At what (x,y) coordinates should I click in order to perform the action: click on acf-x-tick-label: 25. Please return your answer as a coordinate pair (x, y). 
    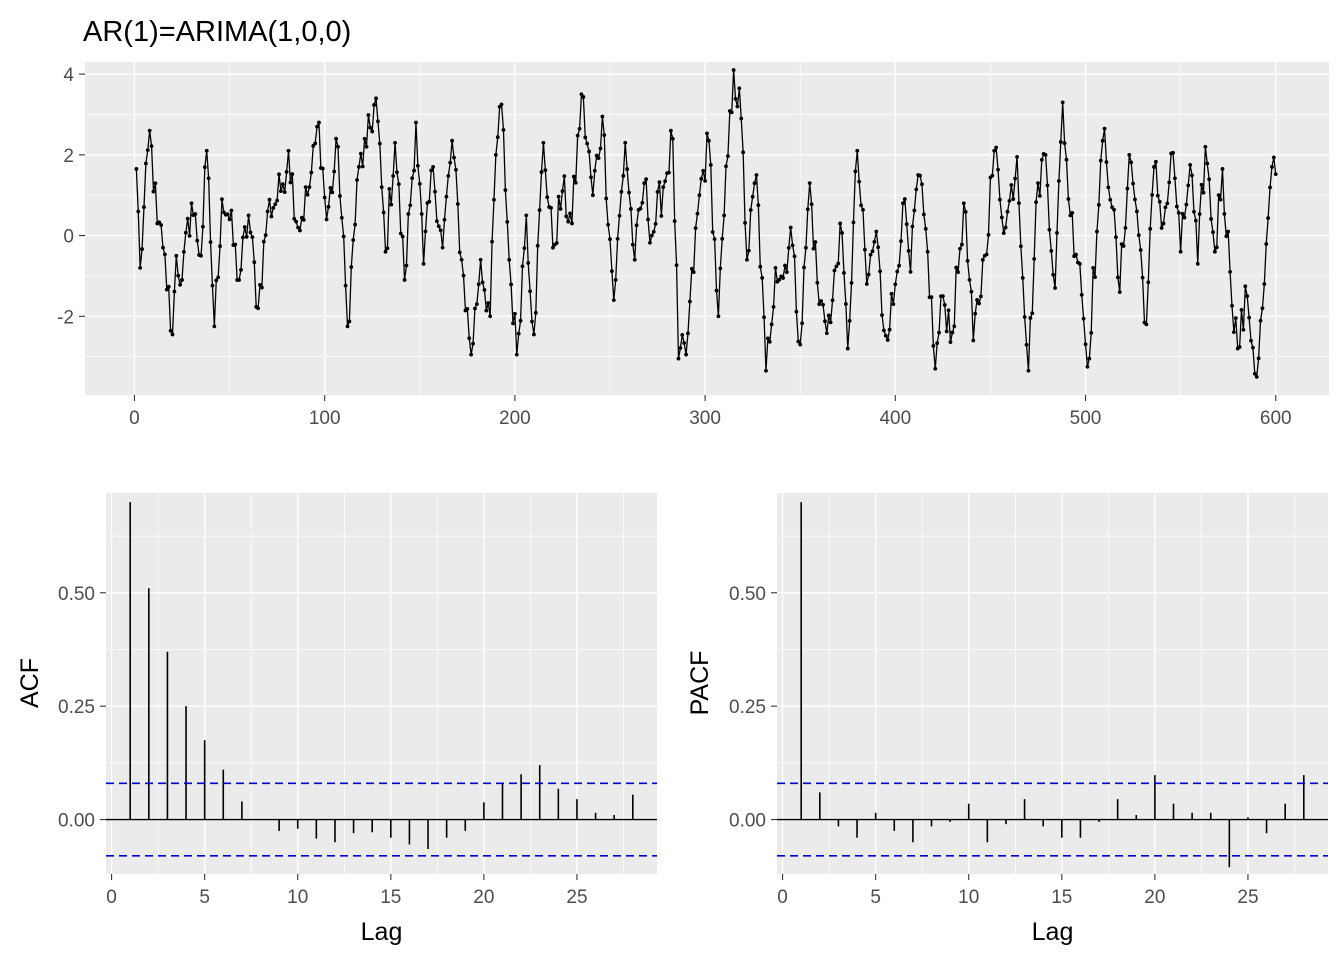
    Looking at the image, I should click on (576, 897).